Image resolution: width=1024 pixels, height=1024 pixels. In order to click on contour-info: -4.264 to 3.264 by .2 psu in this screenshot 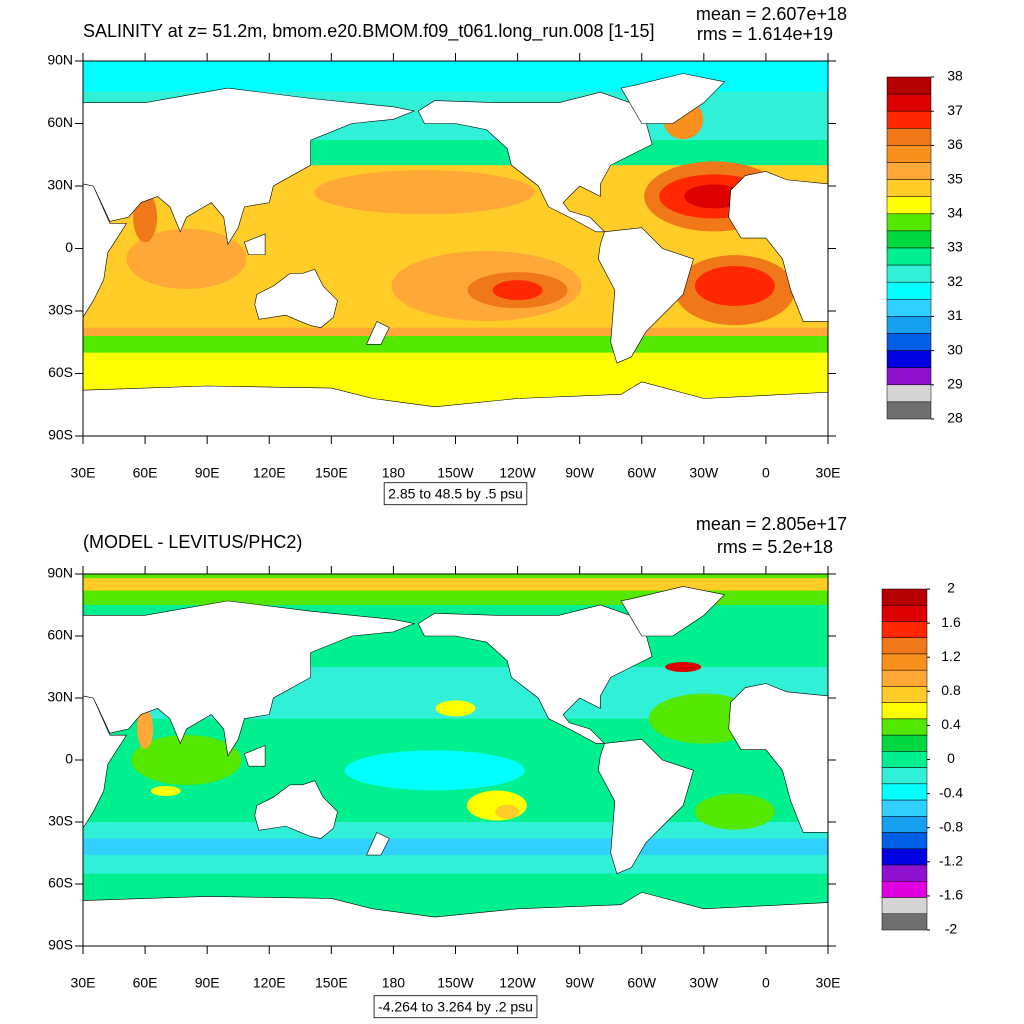, I will do `click(455, 1007)`.